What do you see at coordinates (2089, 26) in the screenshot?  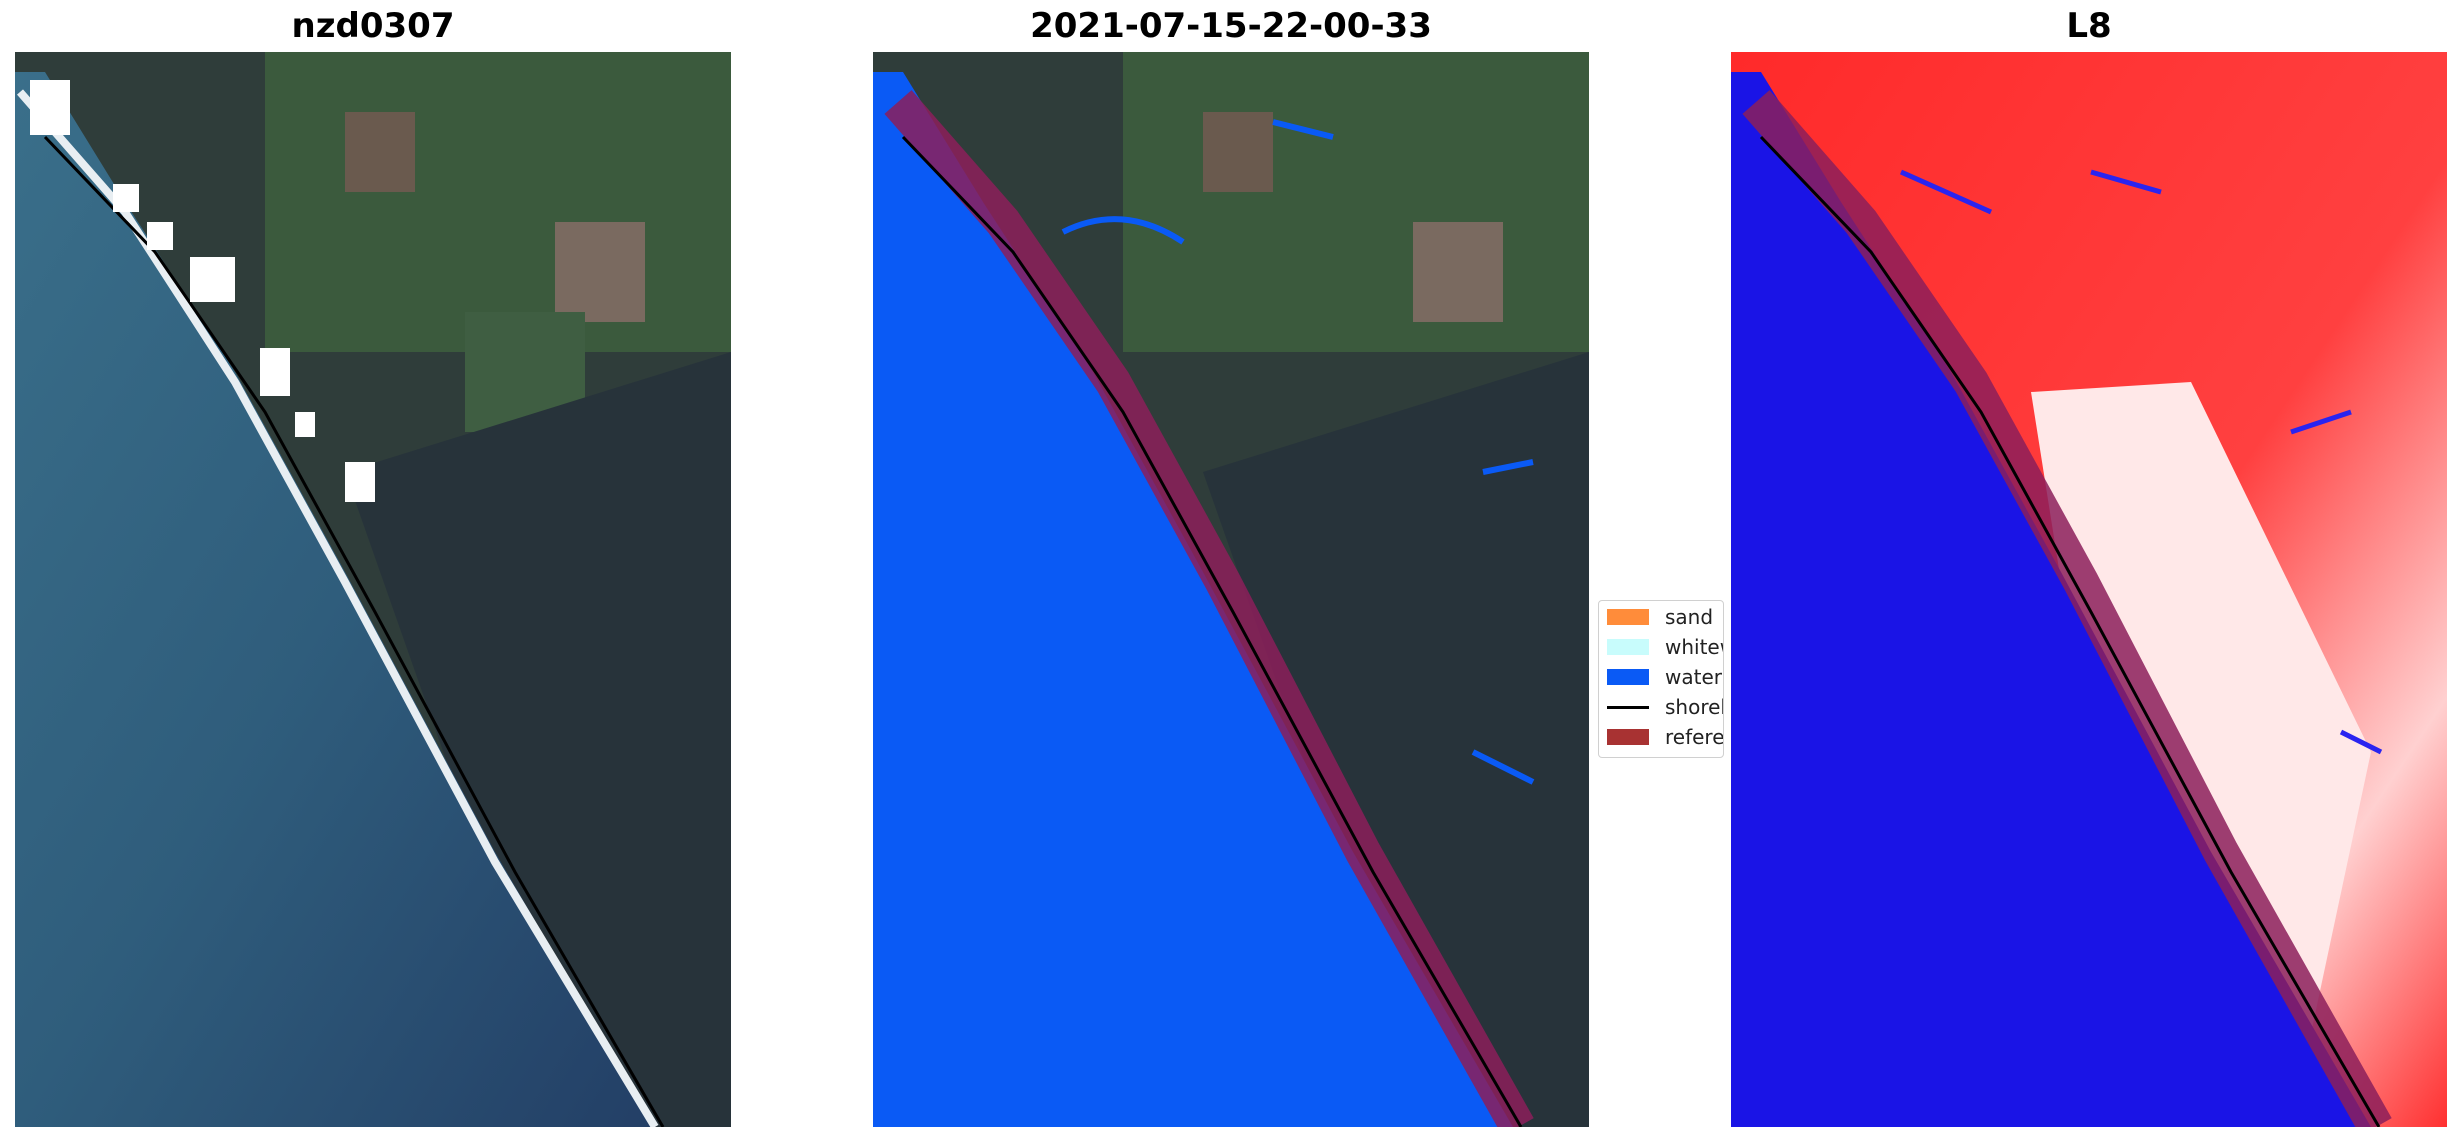 I see `panel-title-index: L8` at bounding box center [2089, 26].